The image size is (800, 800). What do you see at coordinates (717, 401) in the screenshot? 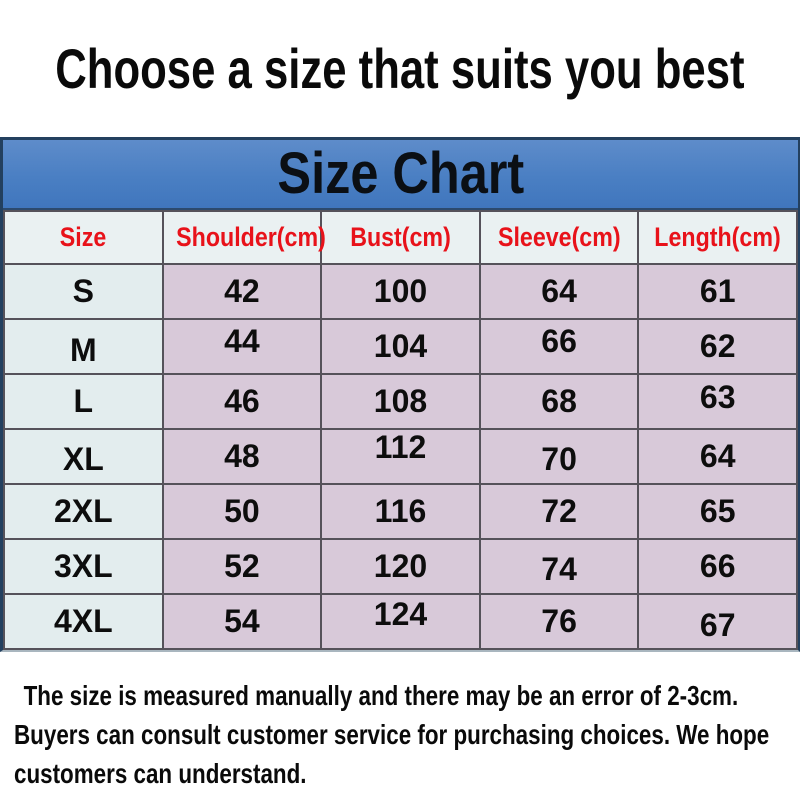
I see `value-cell: 63` at bounding box center [717, 401].